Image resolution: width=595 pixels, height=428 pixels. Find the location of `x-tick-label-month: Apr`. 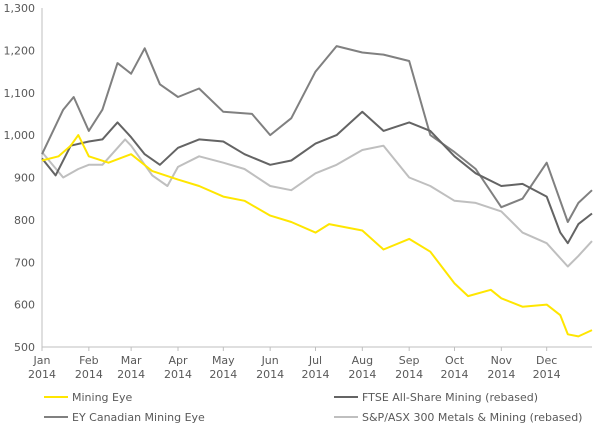

x-tick-label-month: Apr is located at coordinates (178, 360).